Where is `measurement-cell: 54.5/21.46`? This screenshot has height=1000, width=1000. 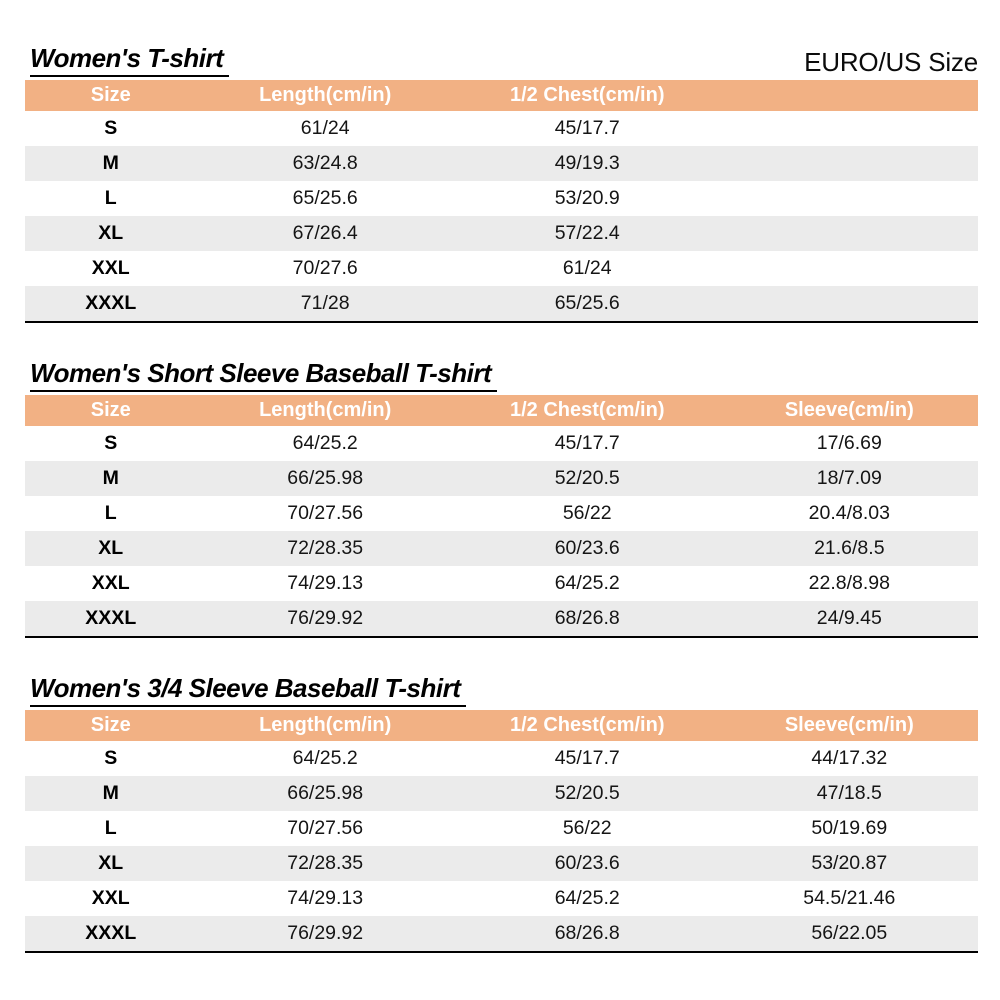 measurement-cell: 54.5/21.46 is located at coordinates (849, 897).